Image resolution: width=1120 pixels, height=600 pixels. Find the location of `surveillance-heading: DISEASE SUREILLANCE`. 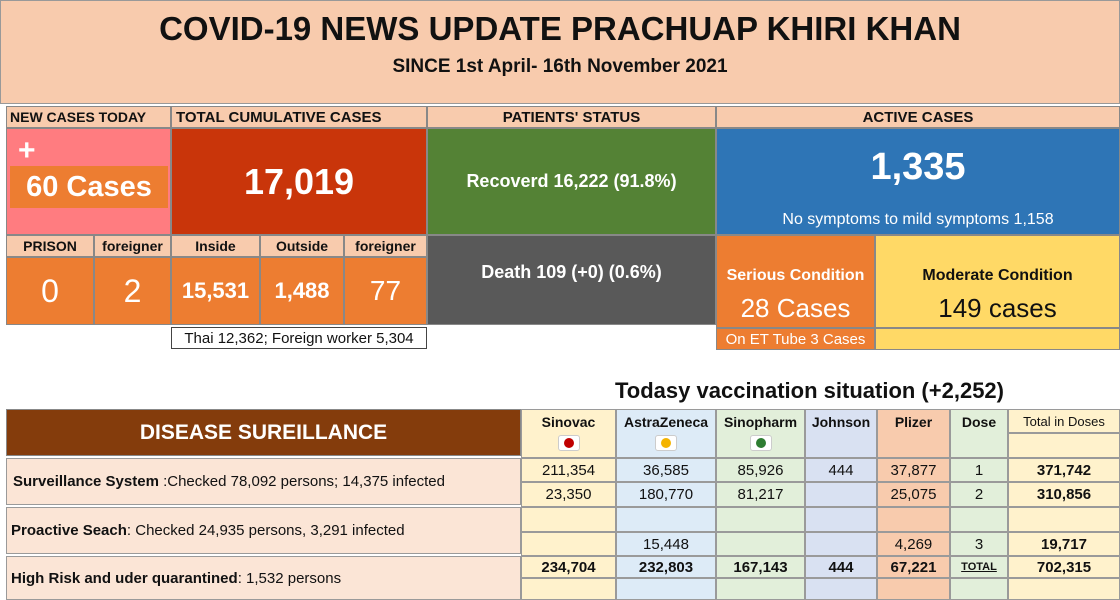

surveillance-heading: DISEASE SUREILLANCE is located at coordinates (263, 432).